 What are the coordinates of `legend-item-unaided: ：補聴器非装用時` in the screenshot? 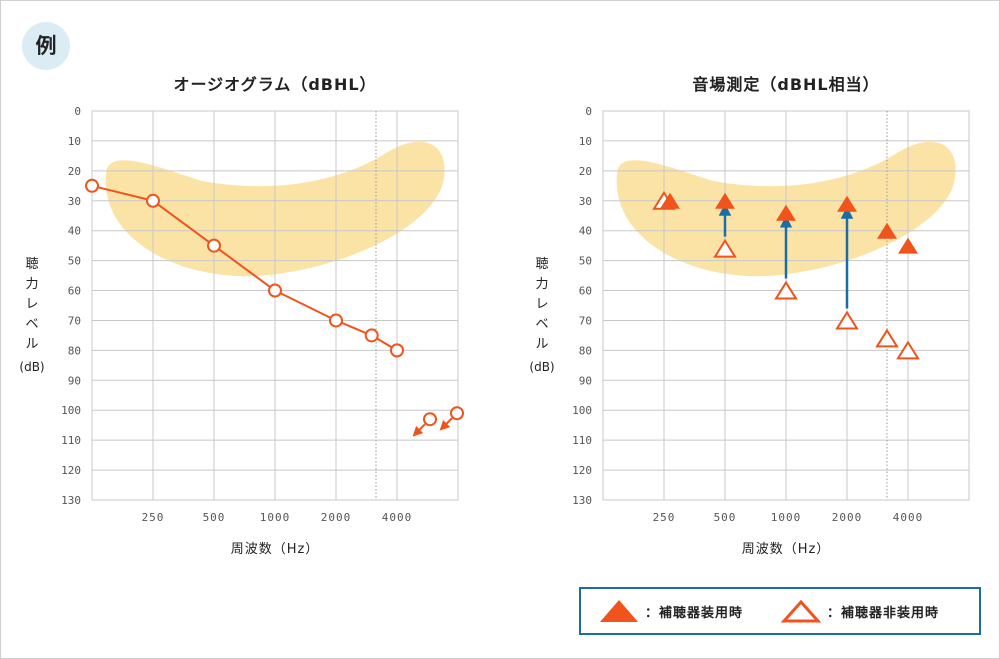 It's located at (860, 611).